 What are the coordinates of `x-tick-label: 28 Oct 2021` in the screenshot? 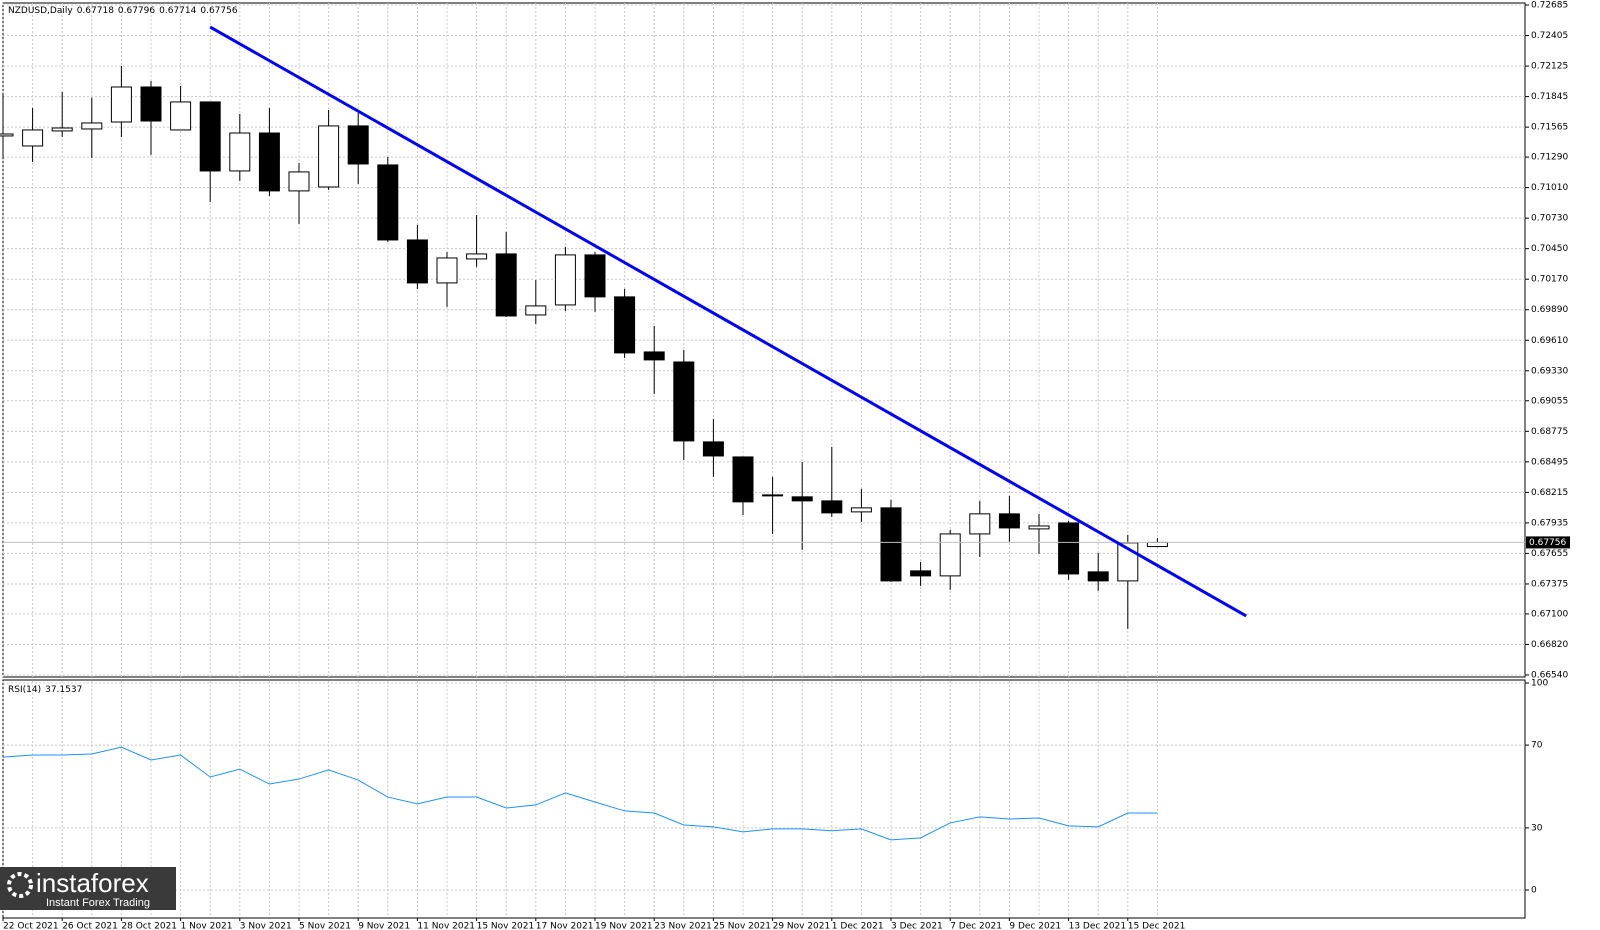 It's located at (149, 926).